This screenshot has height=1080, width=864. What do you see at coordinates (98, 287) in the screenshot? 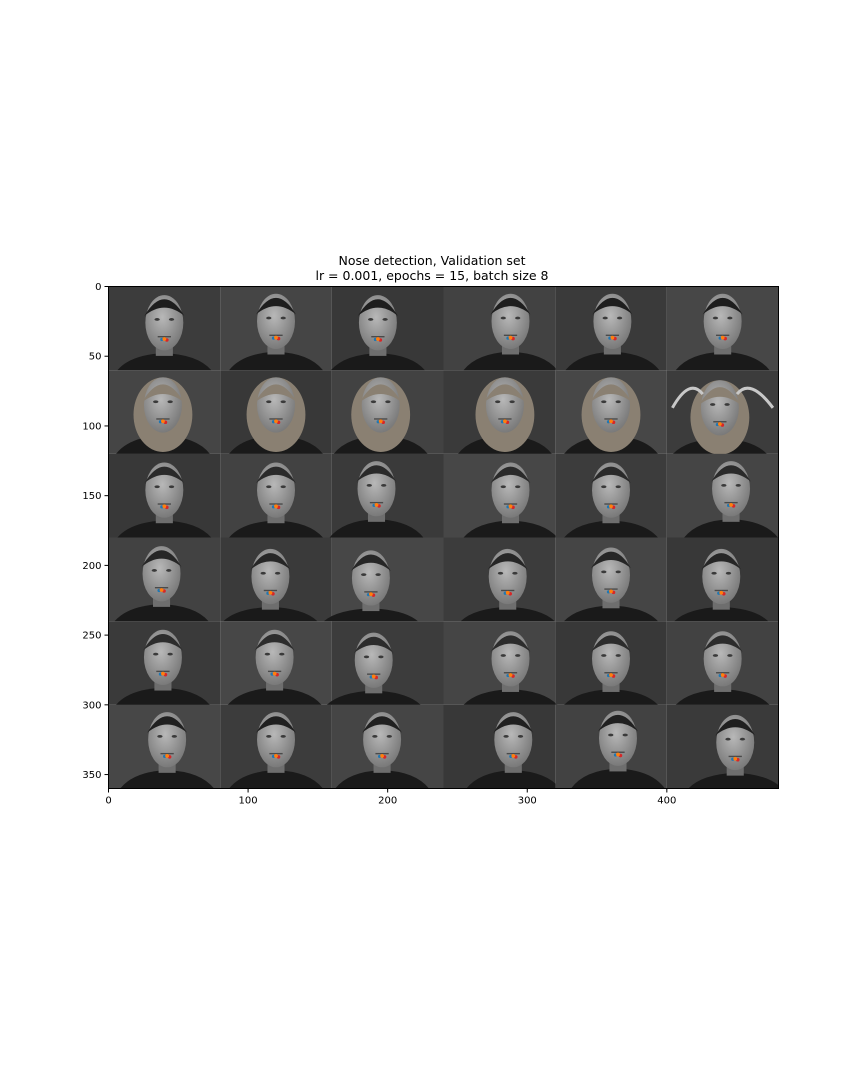
I see `y-tick-label: 0` at bounding box center [98, 287].